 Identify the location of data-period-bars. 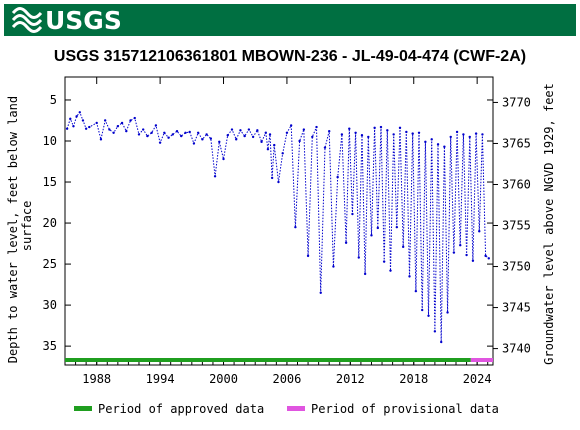
(279, 360).